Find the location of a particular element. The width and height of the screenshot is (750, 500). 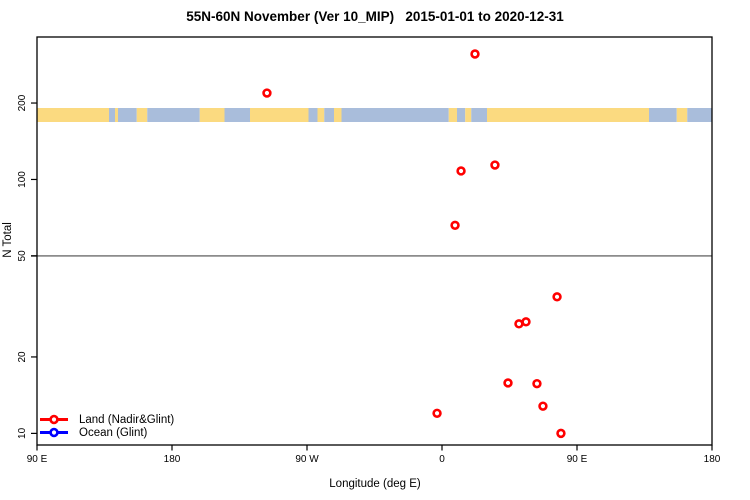

legend-item-ocean: Ocean (Glint) is located at coordinates (106, 432).